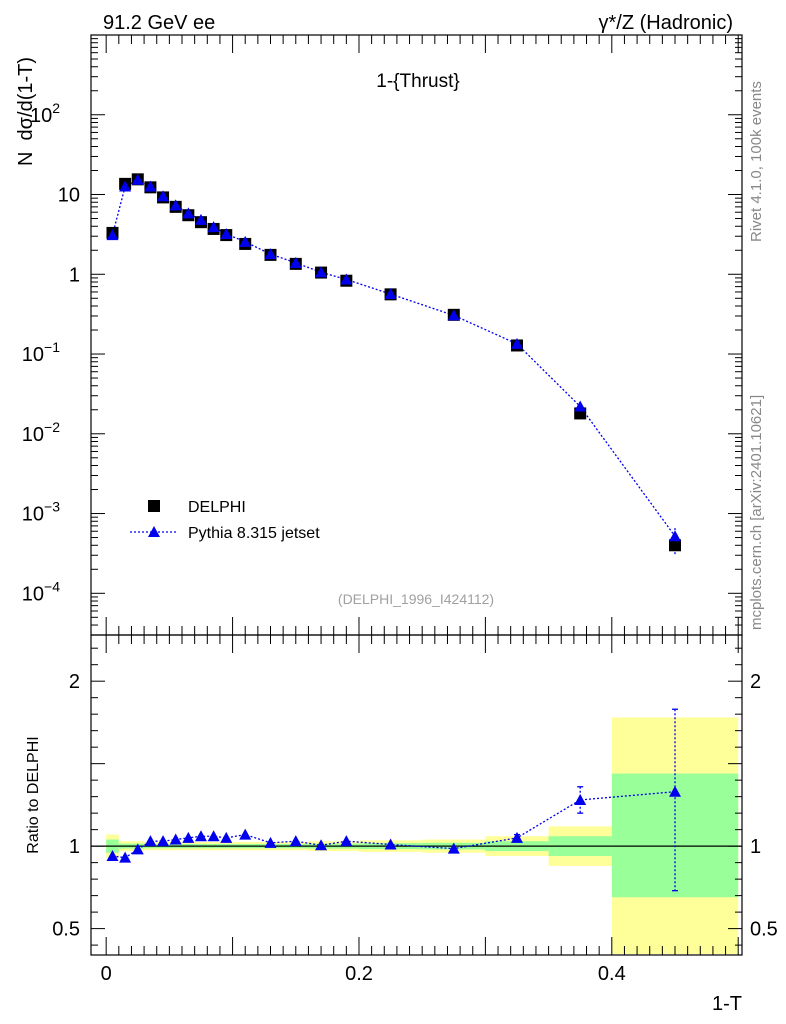  Describe the element at coordinates (74, 682) in the screenshot. I see `ratio-y-tick-label-left: 2` at that location.